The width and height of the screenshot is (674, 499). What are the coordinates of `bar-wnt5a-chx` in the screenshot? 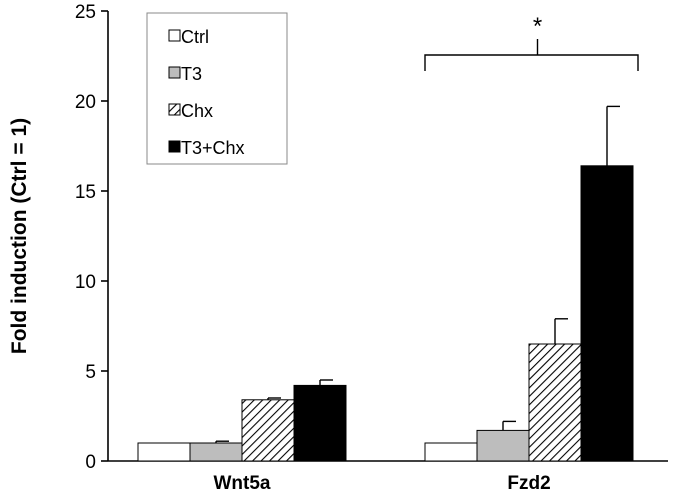 It's located at (268, 430).